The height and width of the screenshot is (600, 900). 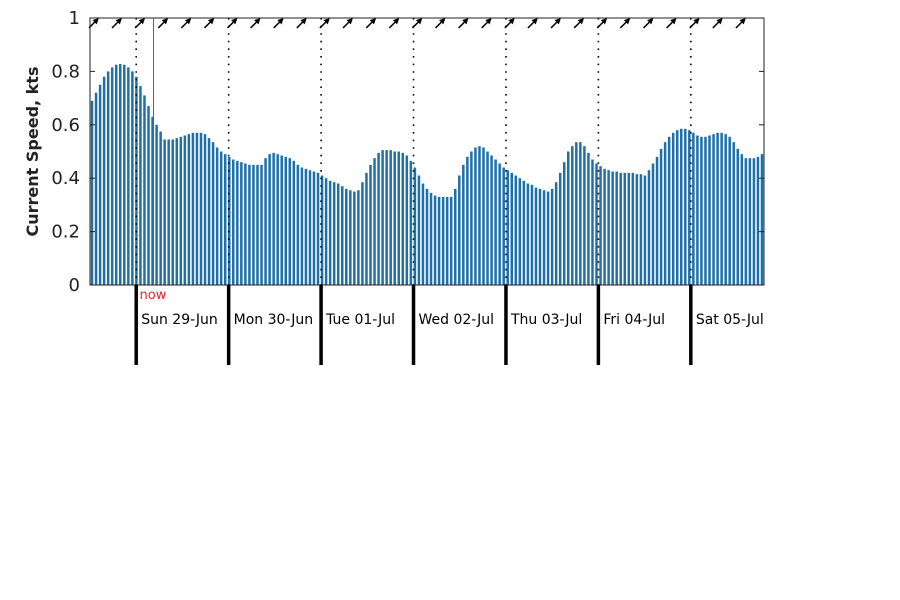 What do you see at coordinates (457, 320) in the screenshot?
I see `day-label: Wed 02-Jul` at bounding box center [457, 320].